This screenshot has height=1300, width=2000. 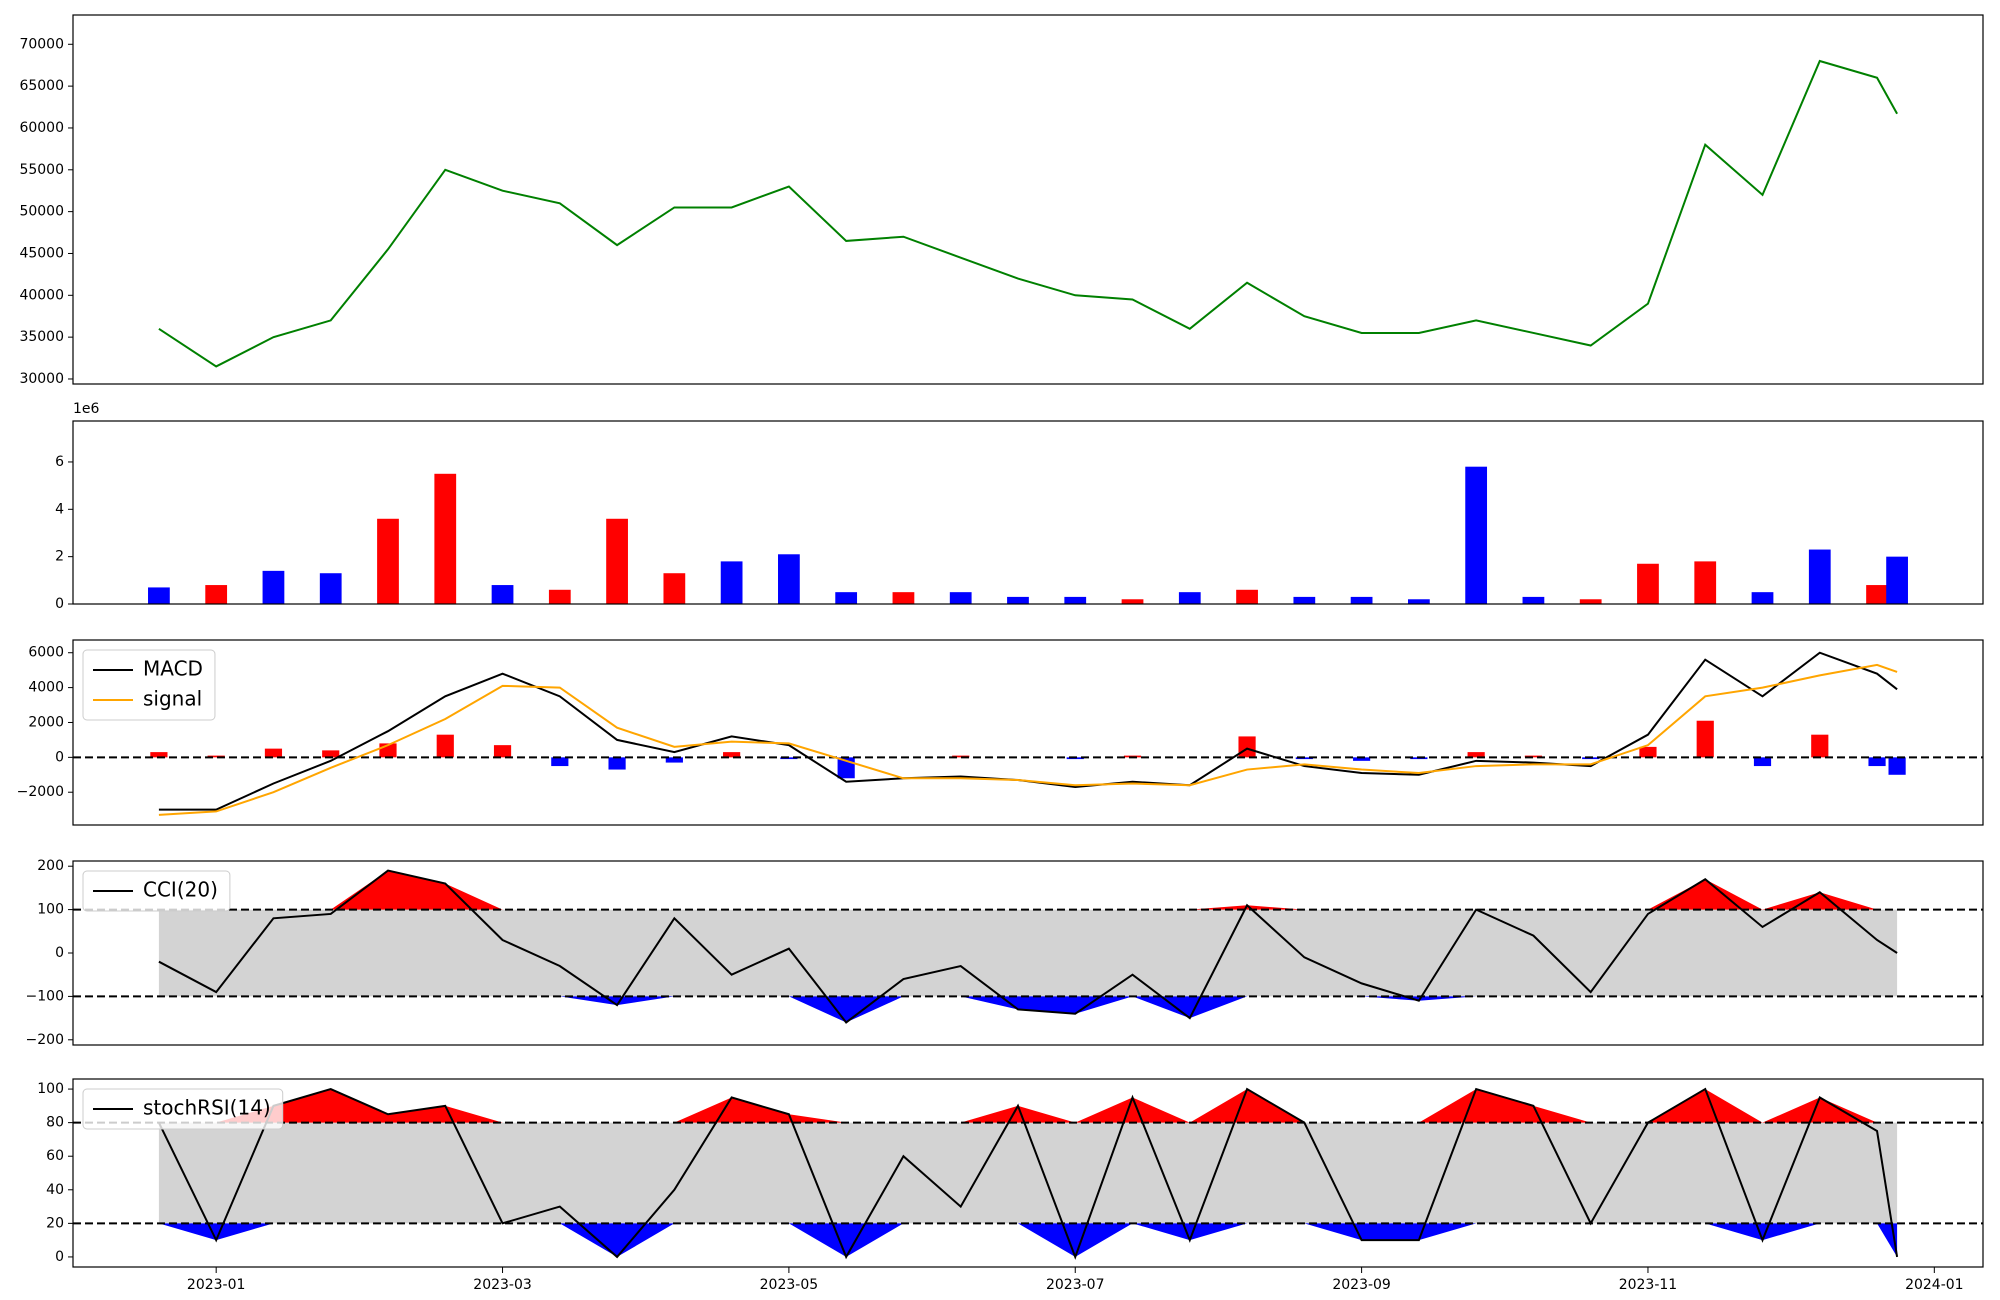 What do you see at coordinates (41, 44) in the screenshot?
I see `y-tick-label: 70000` at bounding box center [41, 44].